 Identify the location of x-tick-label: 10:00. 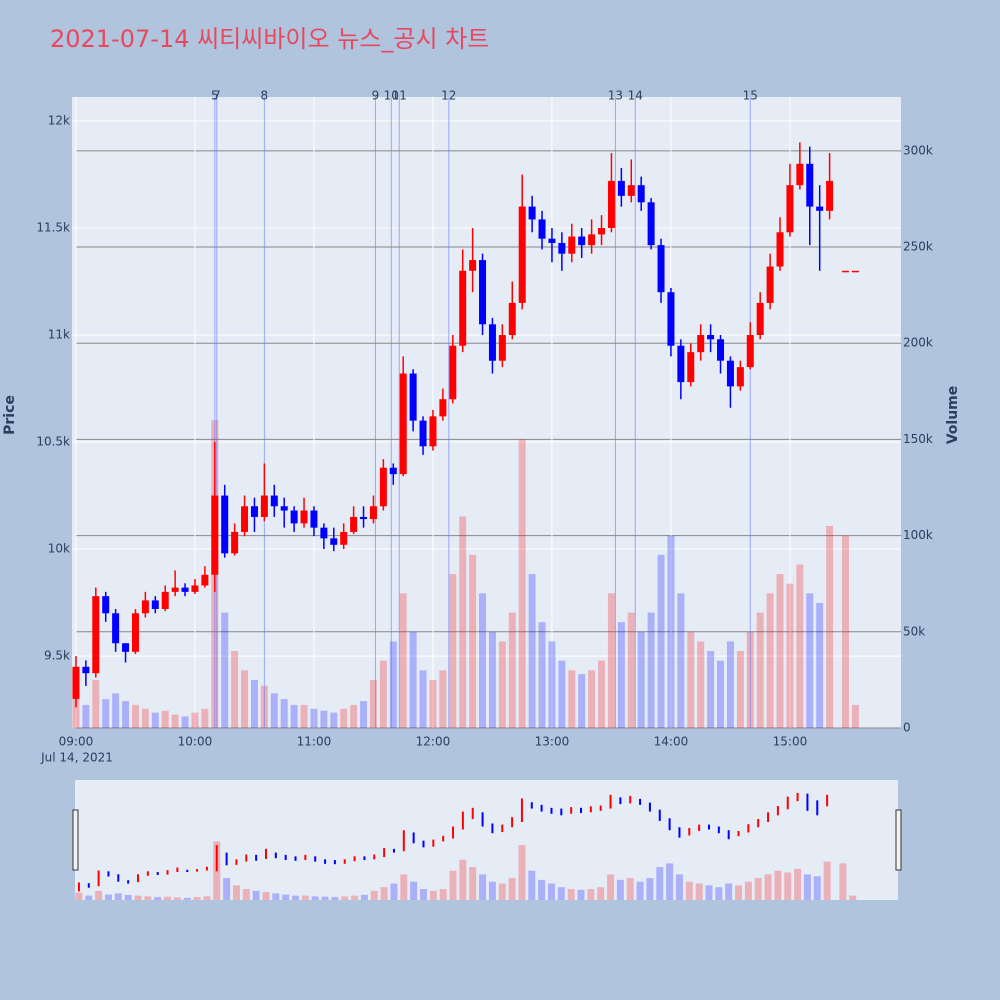
(195, 742).